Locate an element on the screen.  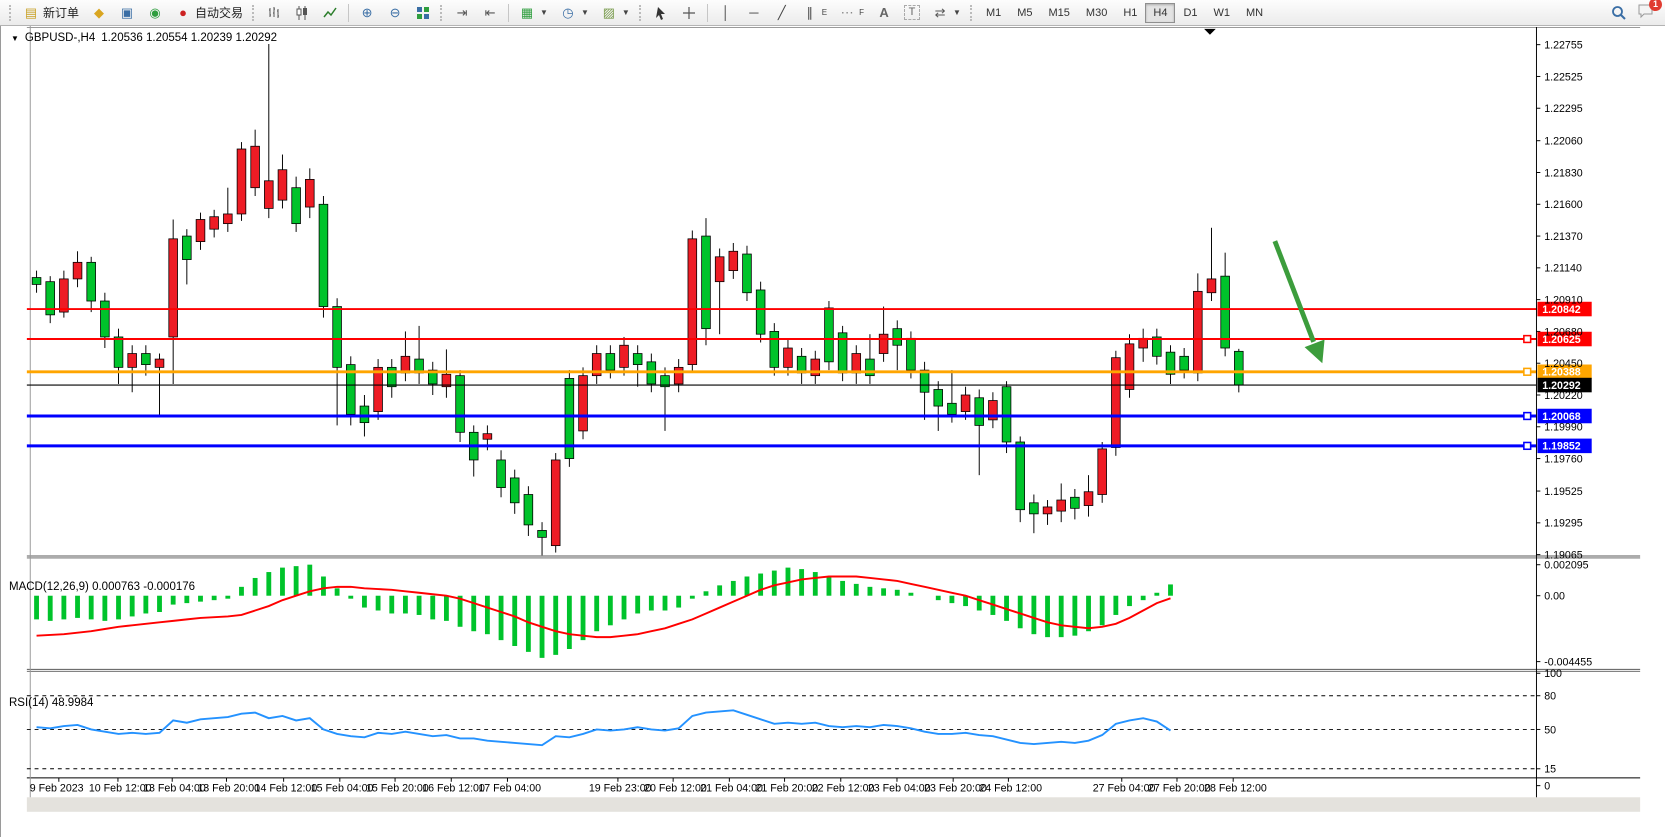
signal-icon: ◉ is located at coordinates (155, 12).